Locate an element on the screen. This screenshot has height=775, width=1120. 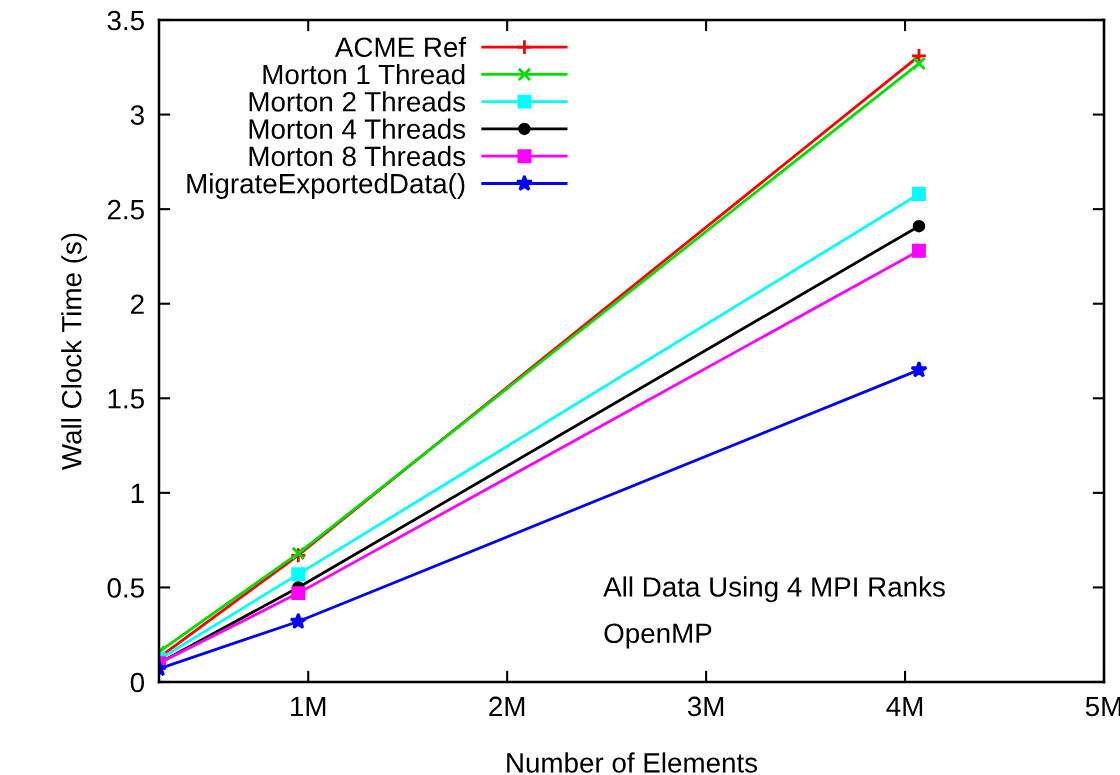
annotation: OpenMP is located at coordinates (658, 636).